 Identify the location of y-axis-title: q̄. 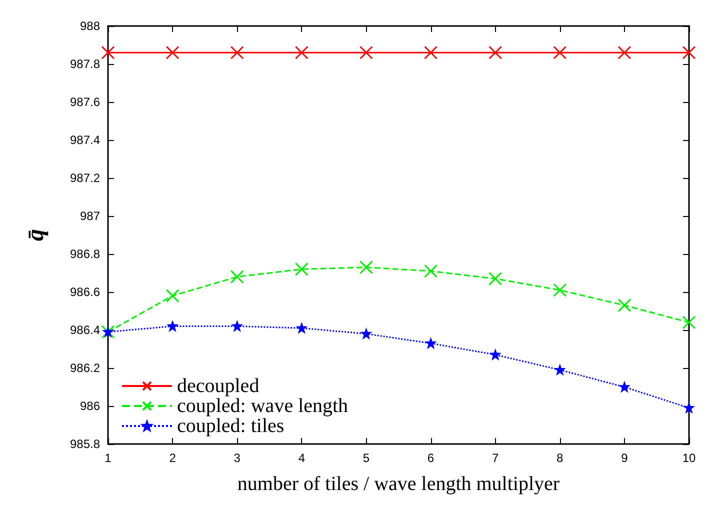
(36, 235).